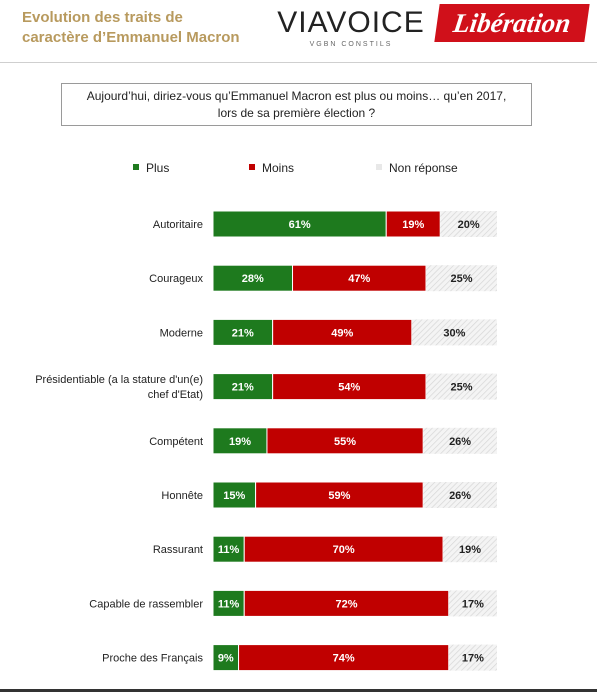 The height and width of the screenshot is (692, 597). What do you see at coordinates (278, 168) in the screenshot?
I see `legend-label-moins: Moins` at bounding box center [278, 168].